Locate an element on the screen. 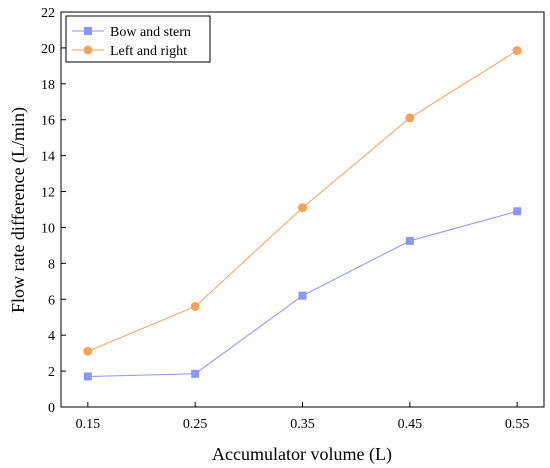 Image resolution: width=550 pixels, height=468 pixels. y-tick-label: 10 is located at coordinates (48, 228).